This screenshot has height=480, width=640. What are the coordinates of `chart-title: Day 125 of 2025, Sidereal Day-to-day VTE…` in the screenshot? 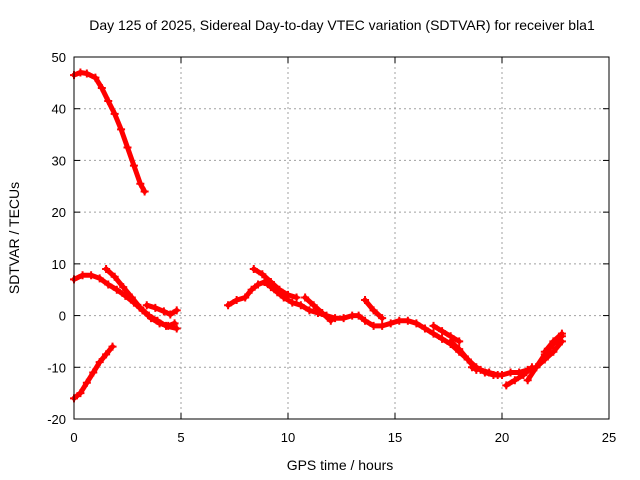 It's located at (342, 25).